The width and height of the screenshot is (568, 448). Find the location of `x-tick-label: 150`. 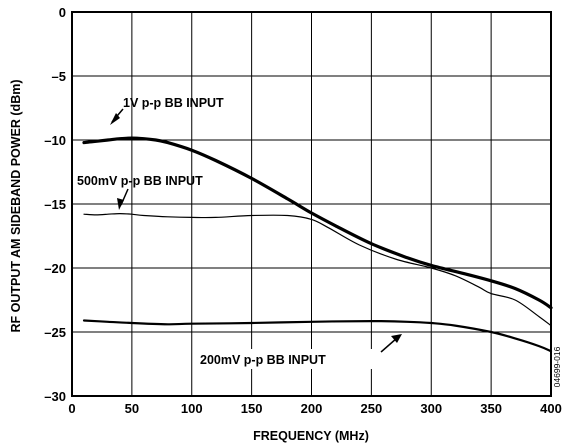

x-tick-label: 150 is located at coordinates (252, 408).